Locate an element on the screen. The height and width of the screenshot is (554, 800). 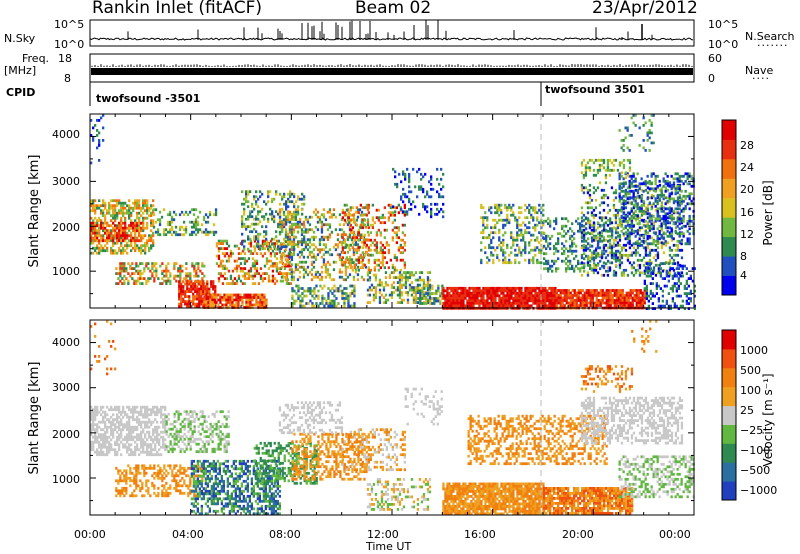
nave-tick-top: 60 is located at coordinates (715, 58).